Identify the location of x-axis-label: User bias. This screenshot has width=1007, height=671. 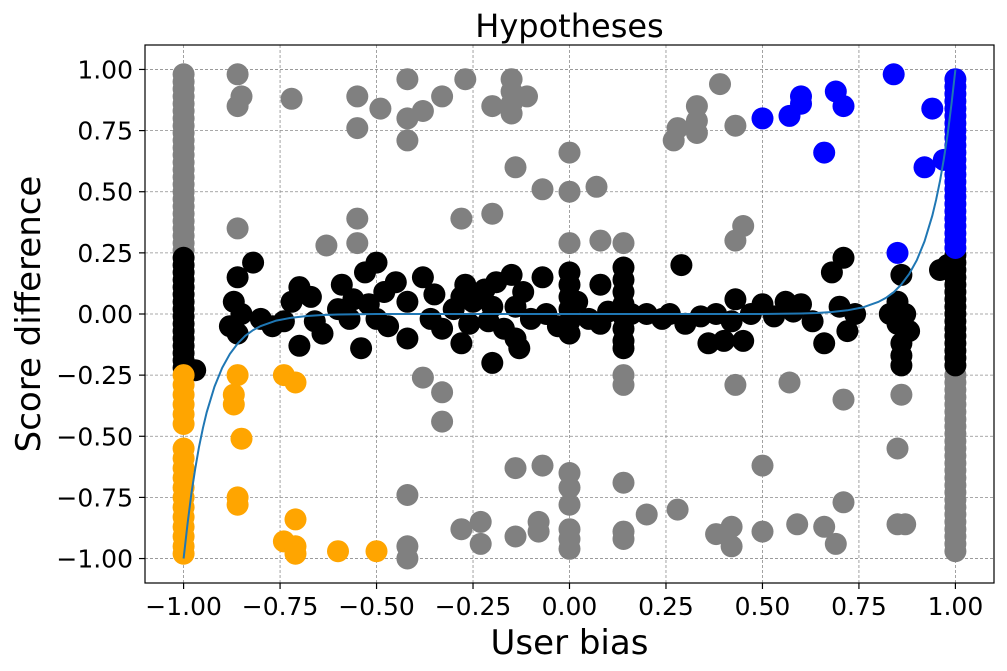
(570, 643).